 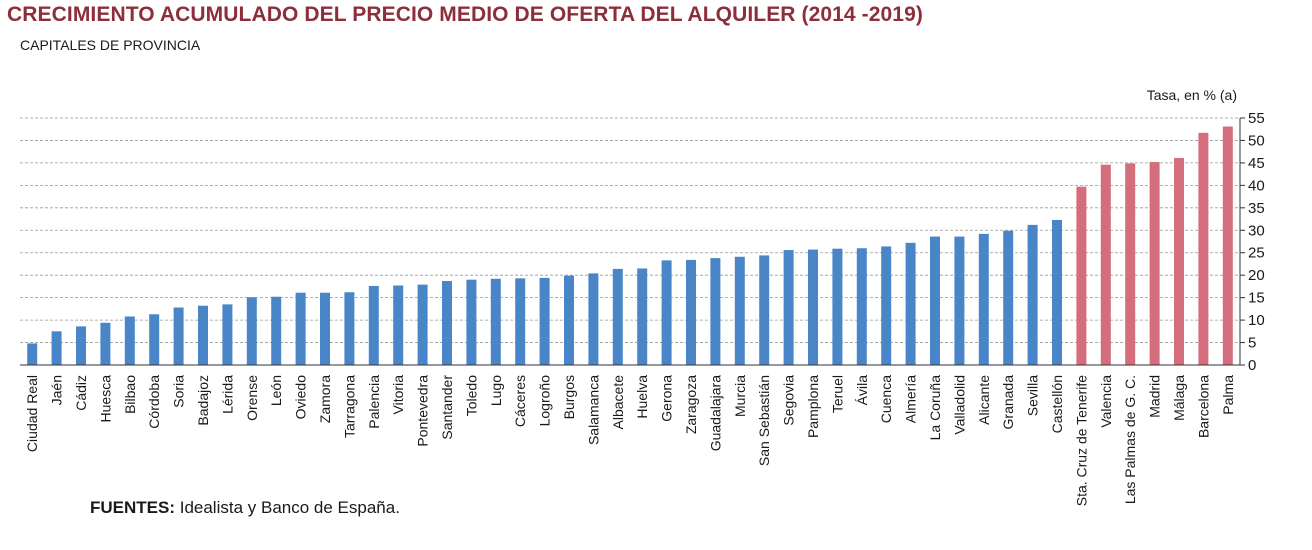 I want to click on x-tick-label: Pamplona, so click(x=813, y=406).